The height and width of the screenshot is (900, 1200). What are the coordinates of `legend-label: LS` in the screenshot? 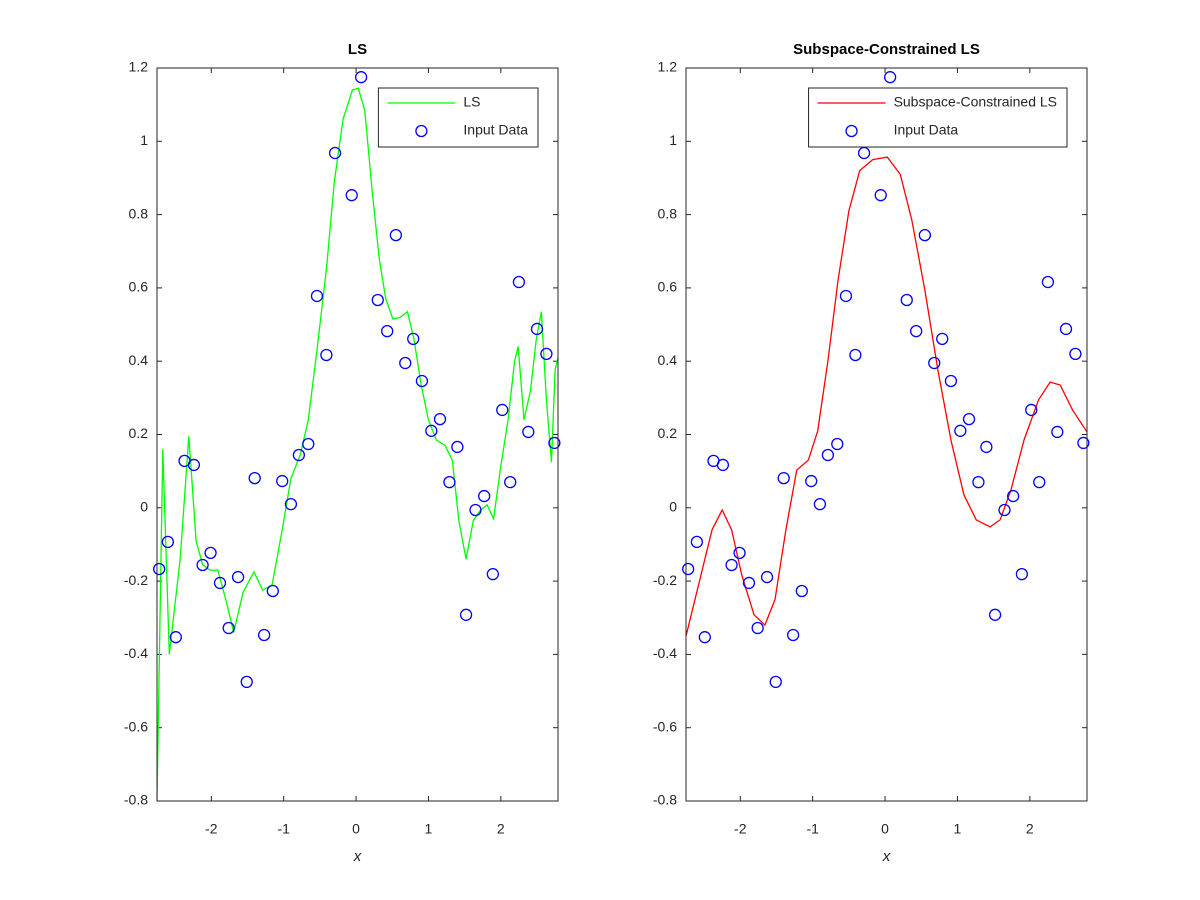 It's located at (471, 102).